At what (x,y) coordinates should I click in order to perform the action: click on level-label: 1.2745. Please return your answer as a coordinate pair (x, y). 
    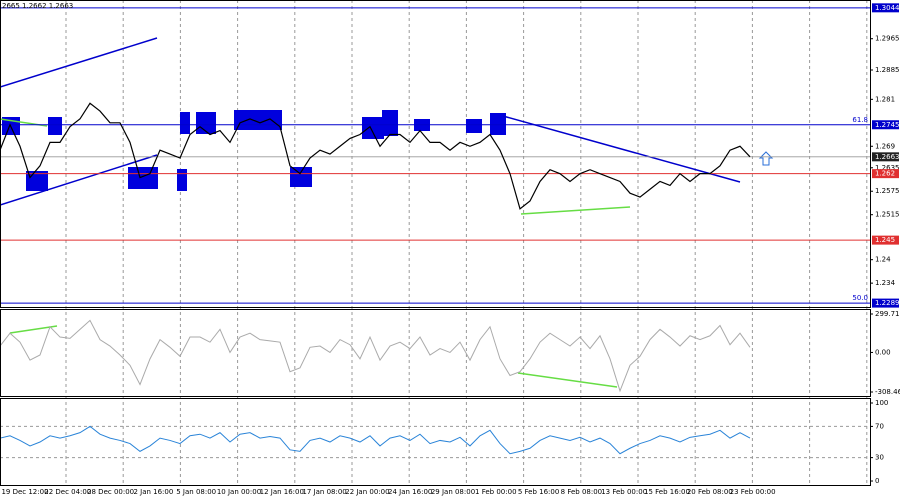
    Looking at the image, I should click on (887, 125).